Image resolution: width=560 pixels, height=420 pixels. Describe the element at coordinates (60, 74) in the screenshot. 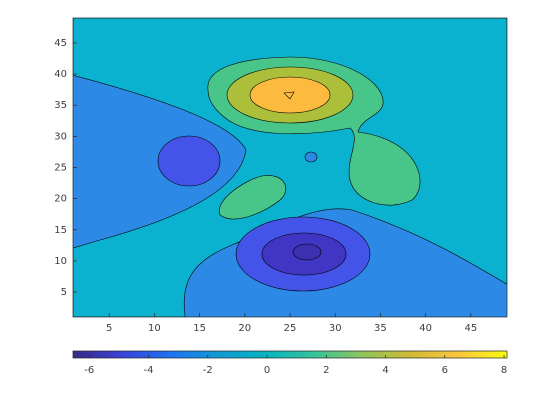

I see `y-tick-label: 40` at that location.